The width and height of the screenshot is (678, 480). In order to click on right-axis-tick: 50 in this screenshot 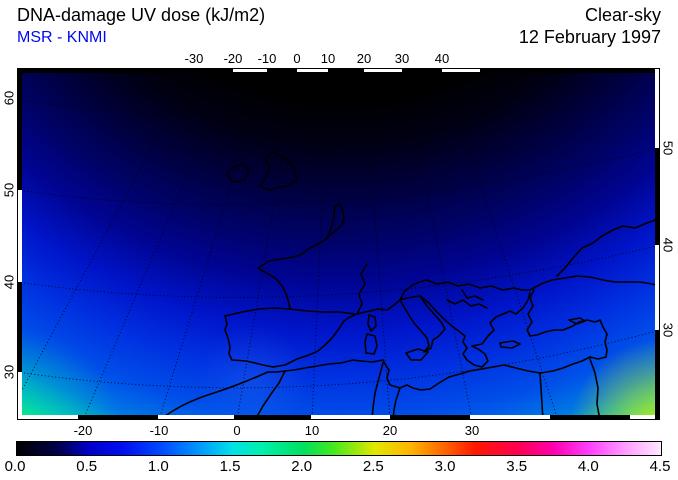, I will do `click(668, 148)`.